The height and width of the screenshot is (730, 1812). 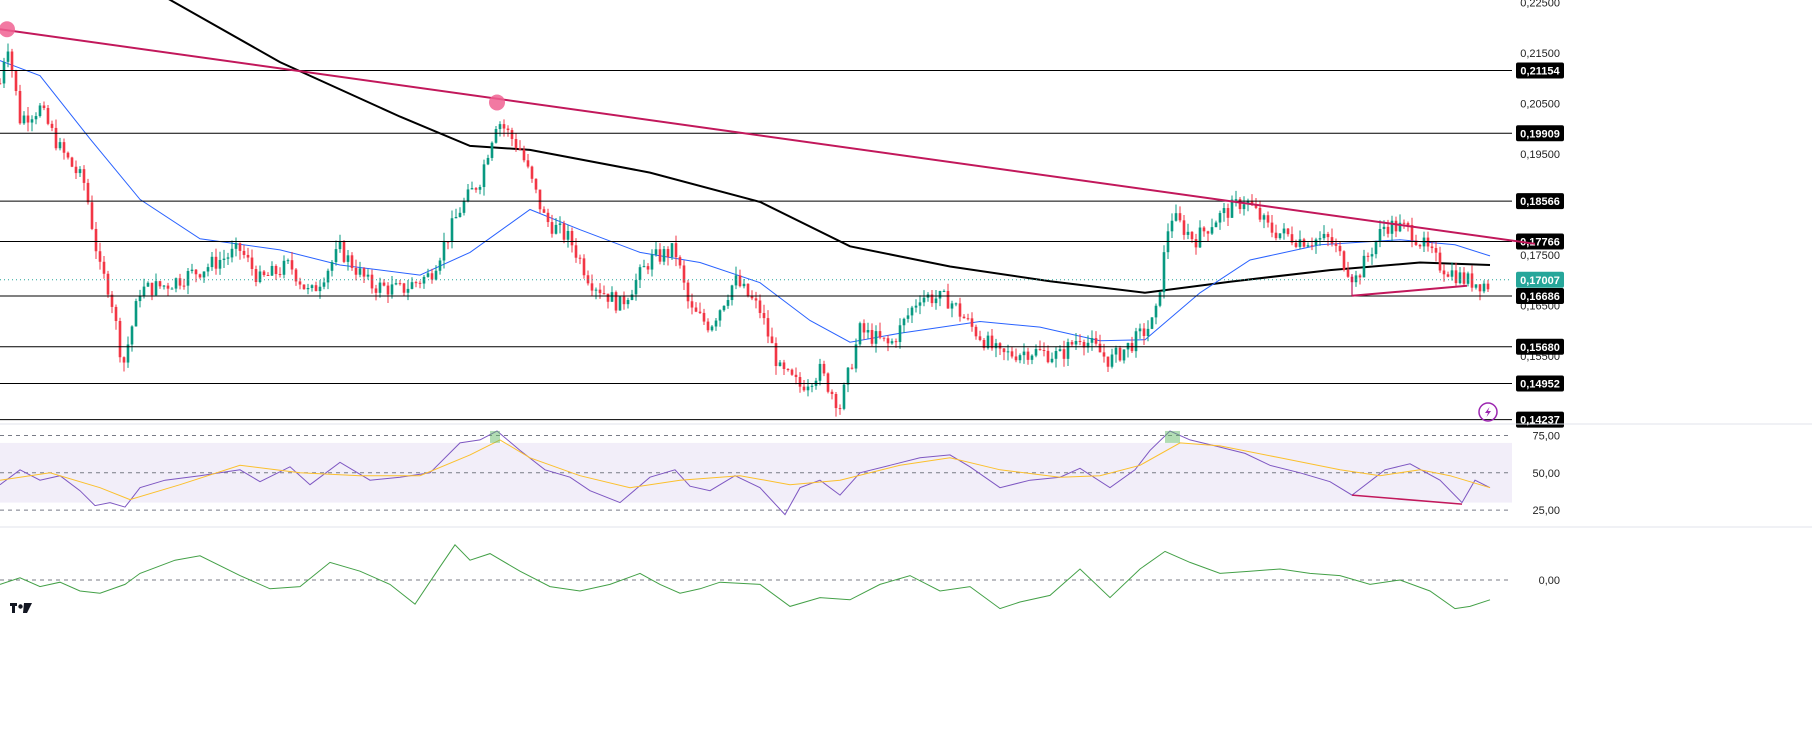 What do you see at coordinates (1409, 290) in the screenshot?
I see `trendline` at bounding box center [1409, 290].